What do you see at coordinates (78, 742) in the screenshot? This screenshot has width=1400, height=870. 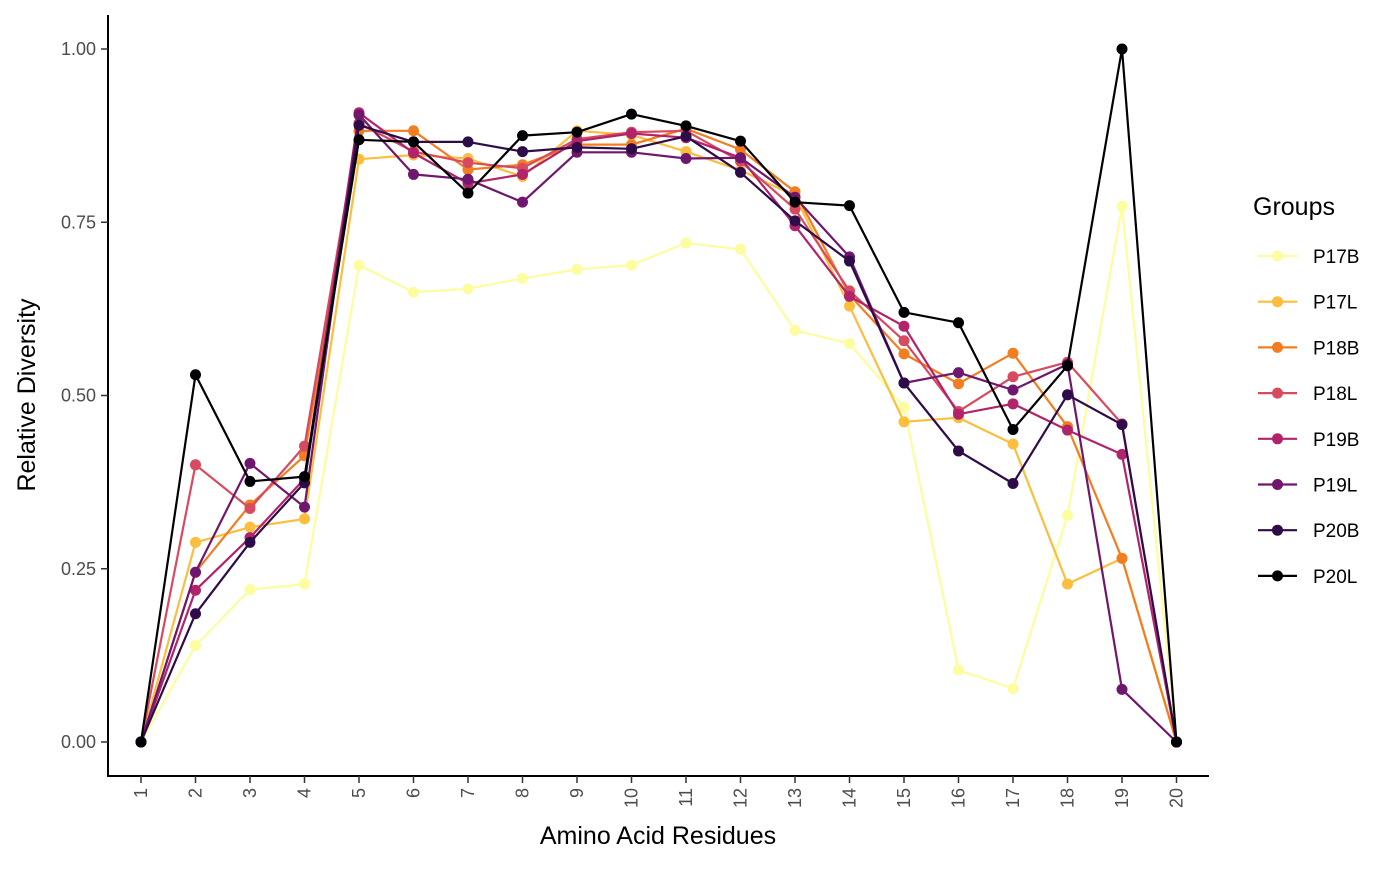 I see `y-tick-label: 0.00` at bounding box center [78, 742].